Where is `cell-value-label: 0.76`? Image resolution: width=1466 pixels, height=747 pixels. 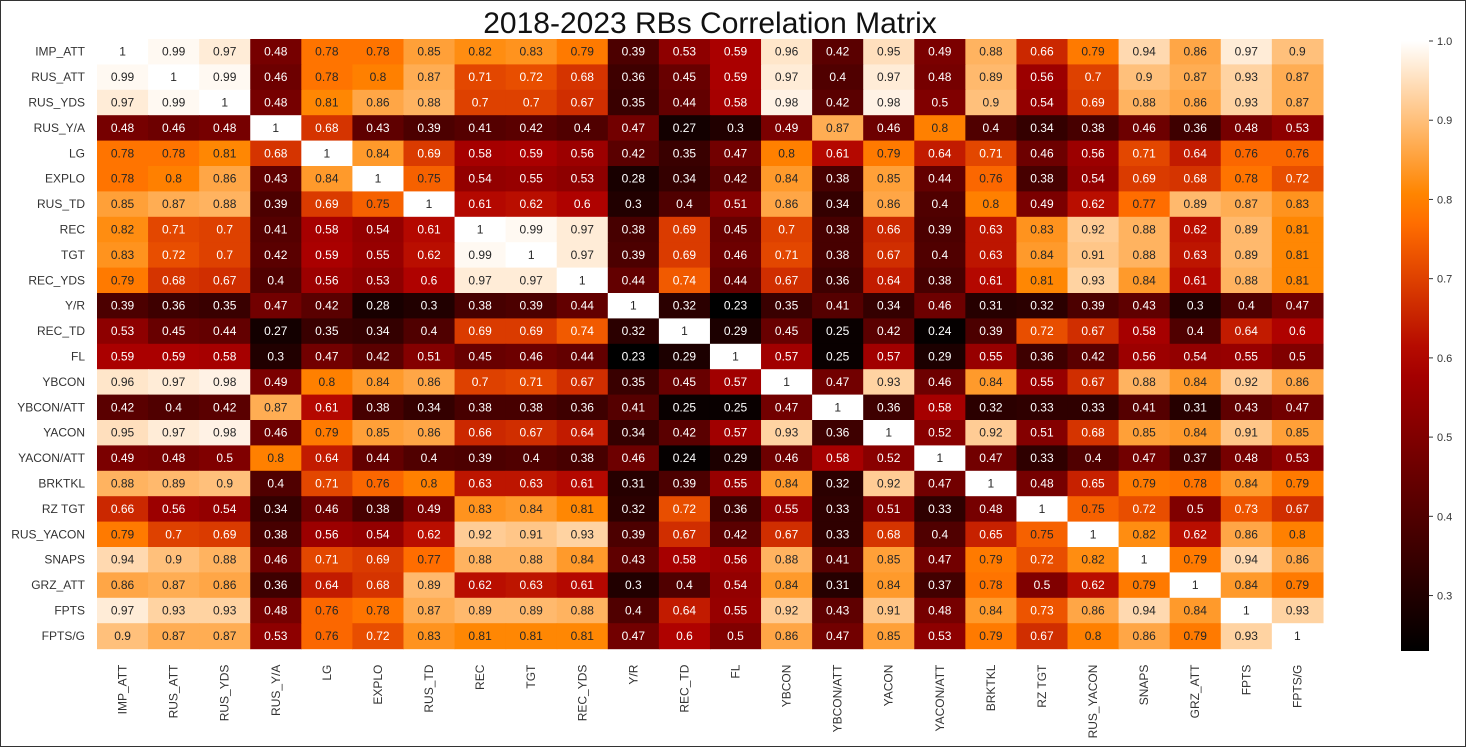
cell-value-label: 0.76 is located at coordinates (1298, 153).